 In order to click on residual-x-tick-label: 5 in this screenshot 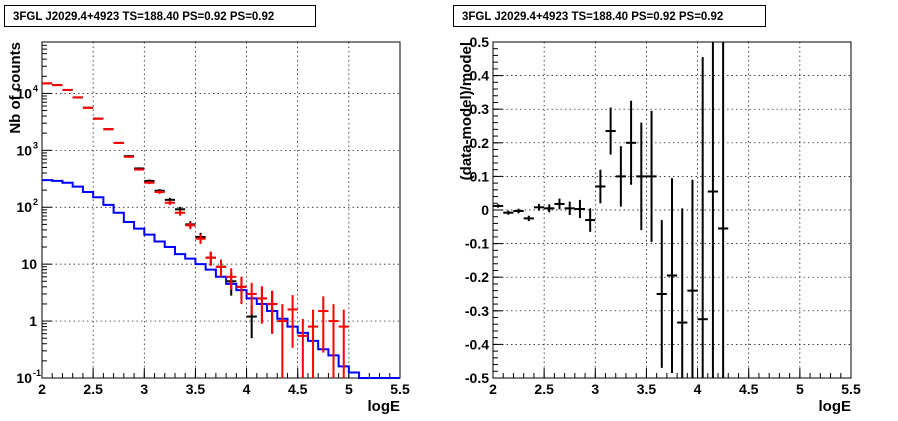, I will do `click(800, 389)`.